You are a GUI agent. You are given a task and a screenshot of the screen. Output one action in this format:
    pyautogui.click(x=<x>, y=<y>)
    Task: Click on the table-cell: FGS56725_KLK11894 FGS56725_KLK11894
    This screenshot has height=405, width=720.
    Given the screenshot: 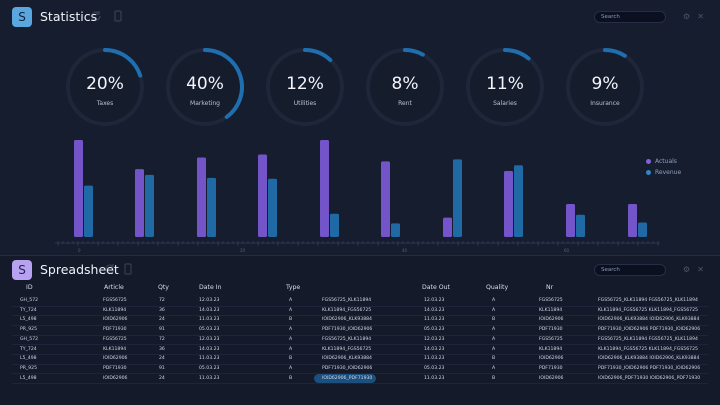 What is the action you would take?
    pyautogui.click(x=648, y=300)
    